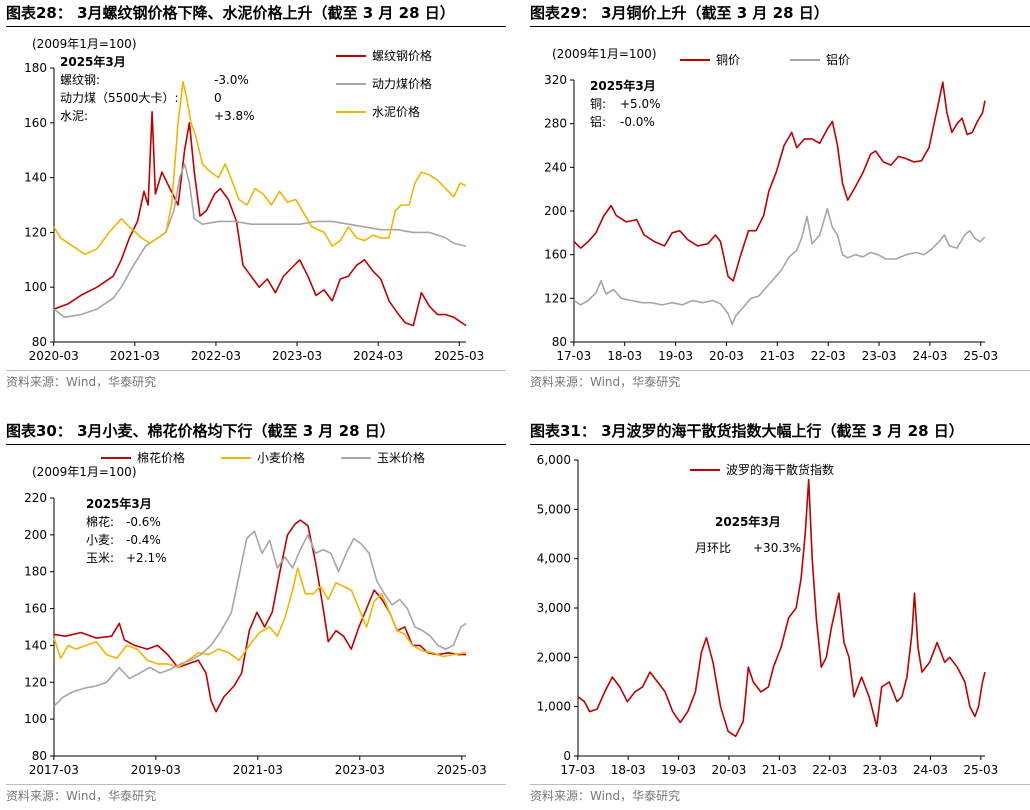  Describe the element at coordinates (554, 460) in the screenshot. I see `y-tick-label: 6,000` at that location.